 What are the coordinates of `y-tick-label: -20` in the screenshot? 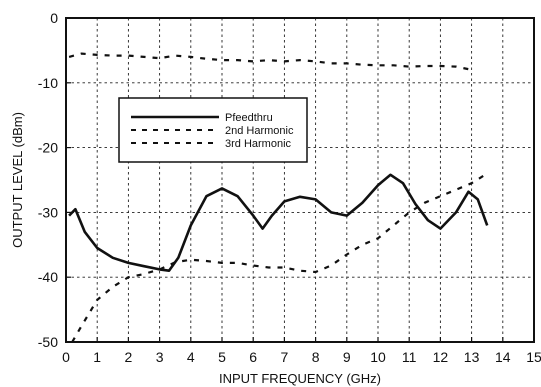 It's located at (48, 148).